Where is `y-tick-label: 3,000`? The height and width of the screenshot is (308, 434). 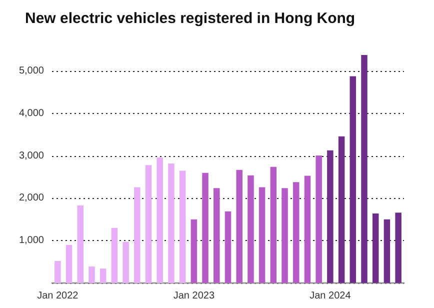 y-tick-label: 3,000 is located at coordinates (31, 156).